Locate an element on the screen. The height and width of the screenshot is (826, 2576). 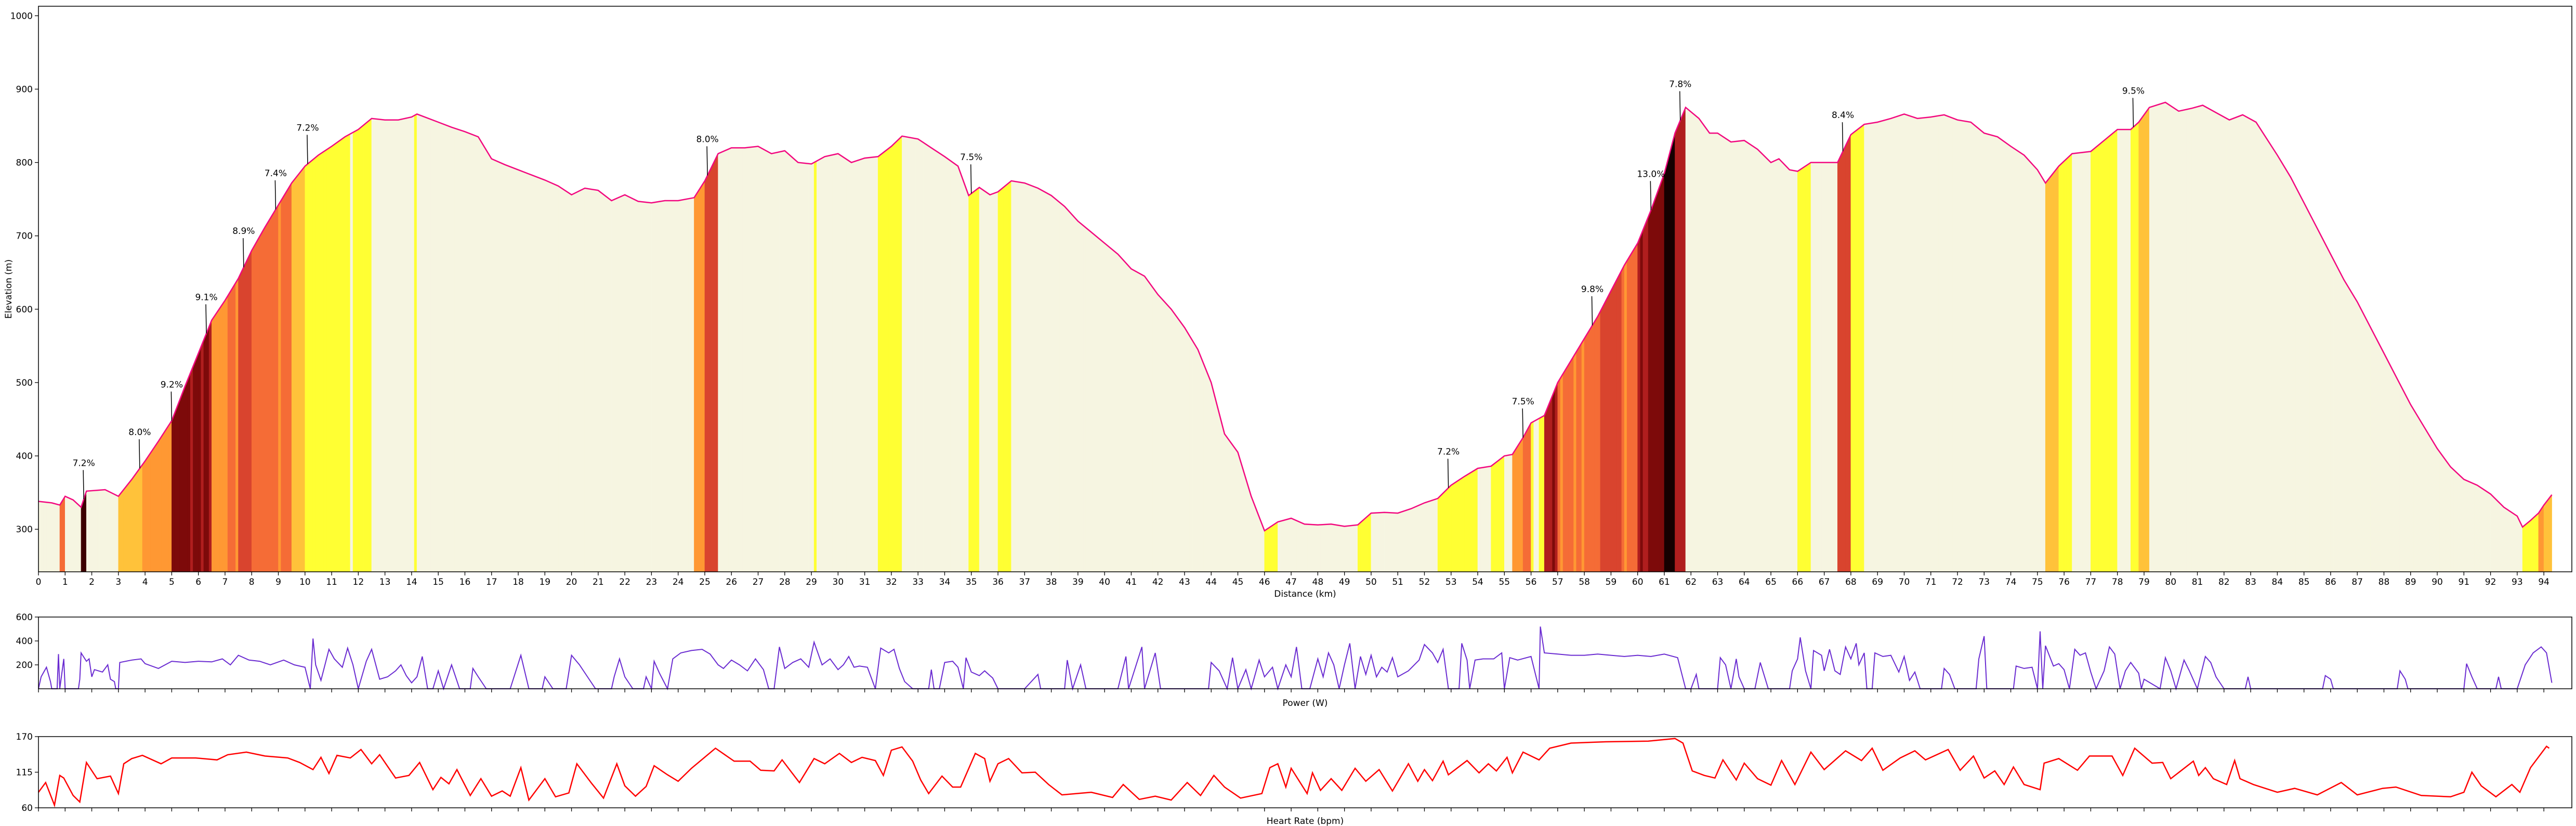
x-tick-label: 31 is located at coordinates (865, 582).